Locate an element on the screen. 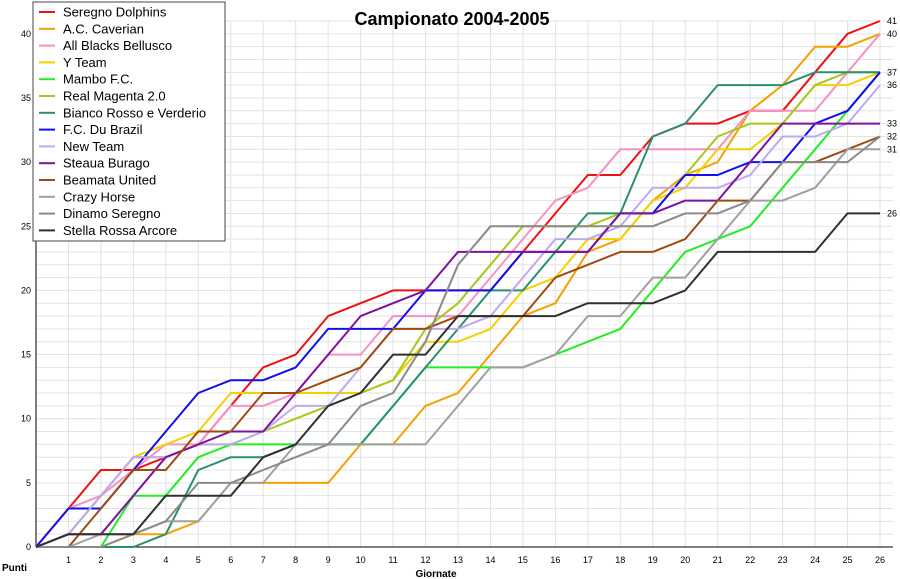  x-tick-label: 16 is located at coordinates (555, 560).